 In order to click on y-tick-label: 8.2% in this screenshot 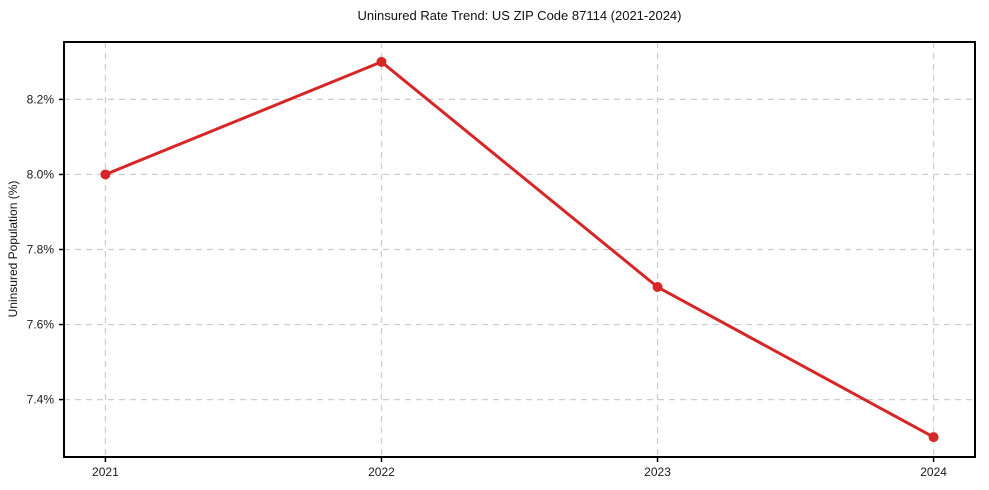, I will do `click(41, 99)`.